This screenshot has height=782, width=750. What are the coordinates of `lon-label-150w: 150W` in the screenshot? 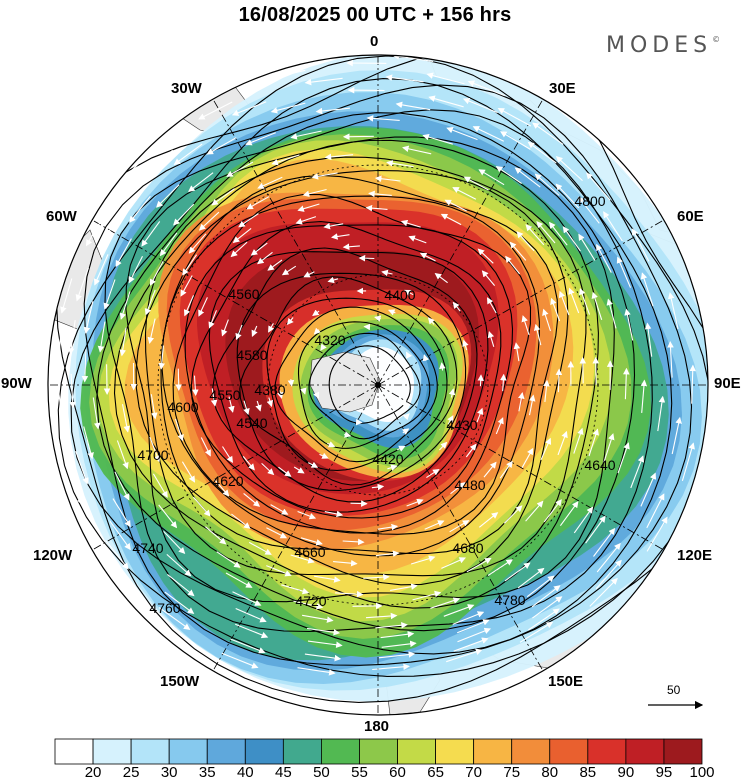 It's located at (180, 681).